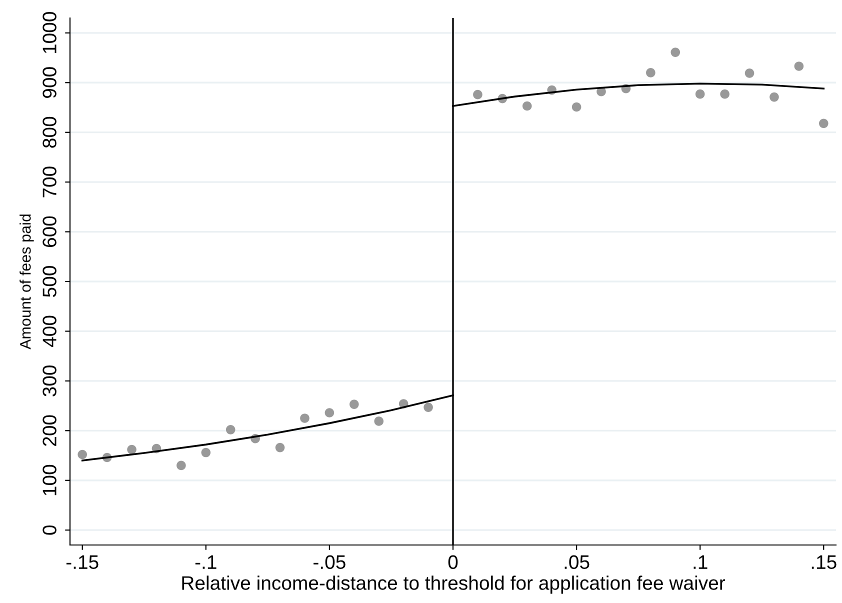 This screenshot has width=842, height=603. What do you see at coordinates (49, 132) in the screenshot?
I see `y-tick-label: 800` at bounding box center [49, 132].